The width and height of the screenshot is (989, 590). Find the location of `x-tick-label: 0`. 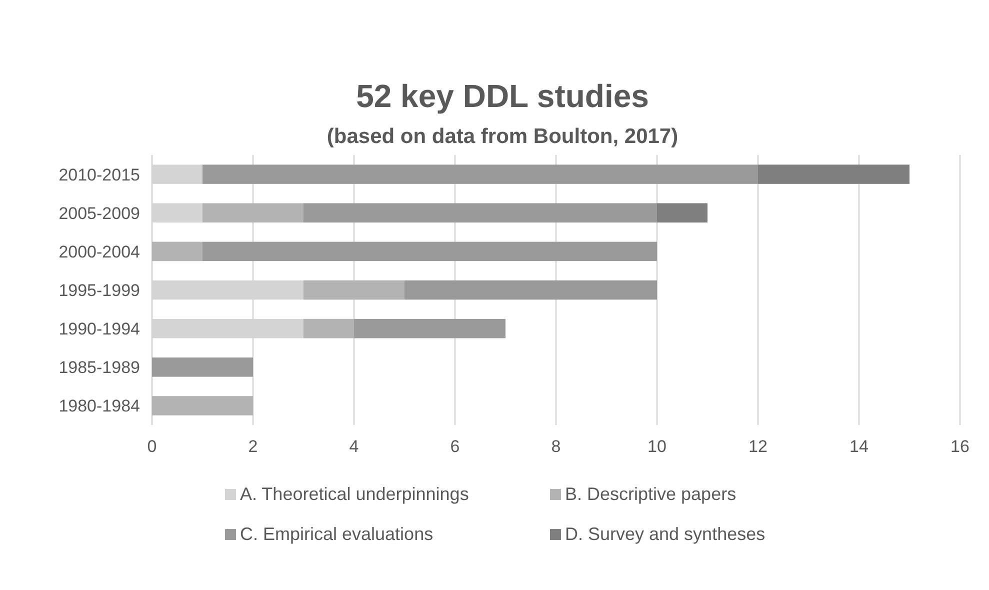

x-tick-label: 0 is located at coordinates (152, 446).